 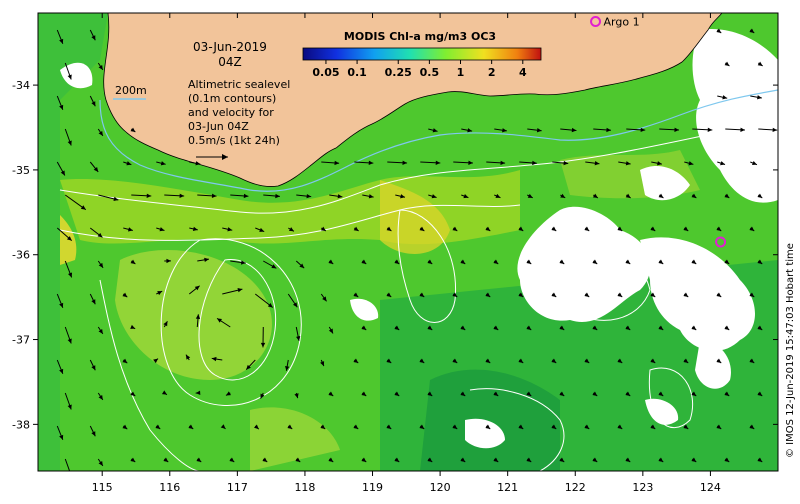 What do you see at coordinates (790, 350) in the screenshot?
I see `imos-credit: © IMOS 12-Jun-2019 15:47:03 Hobart time` at bounding box center [790, 350].